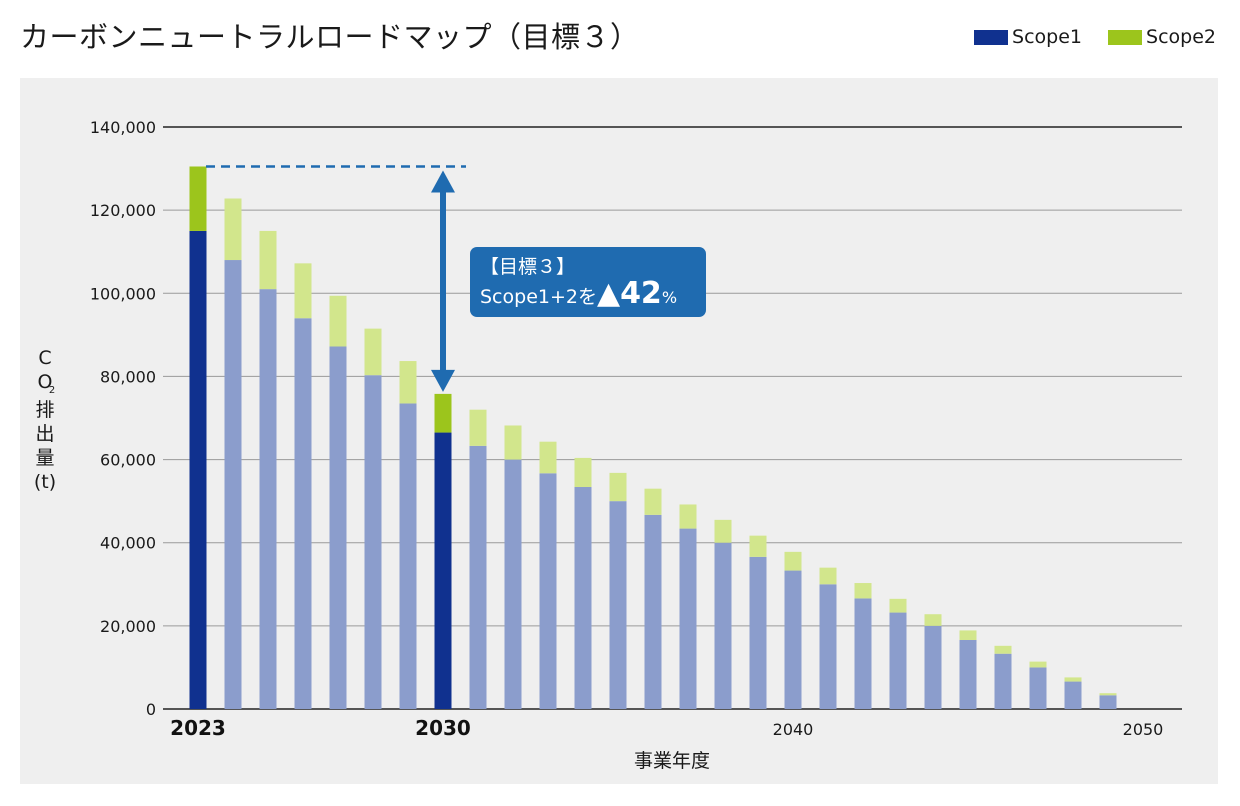  What do you see at coordinates (583, 472) in the screenshot?
I see `bar-scope2-2034` at bounding box center [583, 472].